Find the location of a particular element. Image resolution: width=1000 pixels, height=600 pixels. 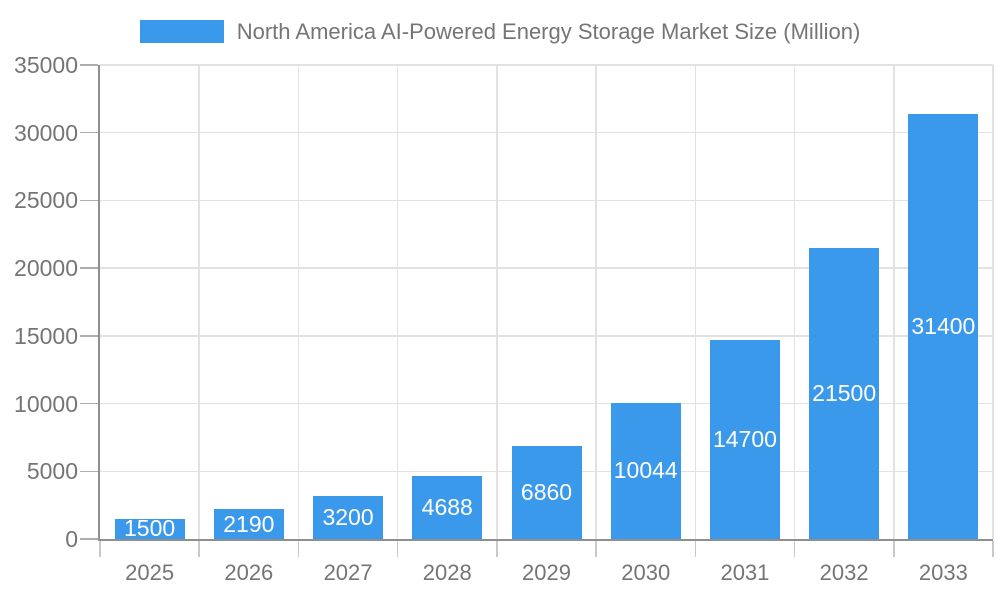

y-tick-label: 10000 is located at coordinates (46, 403).